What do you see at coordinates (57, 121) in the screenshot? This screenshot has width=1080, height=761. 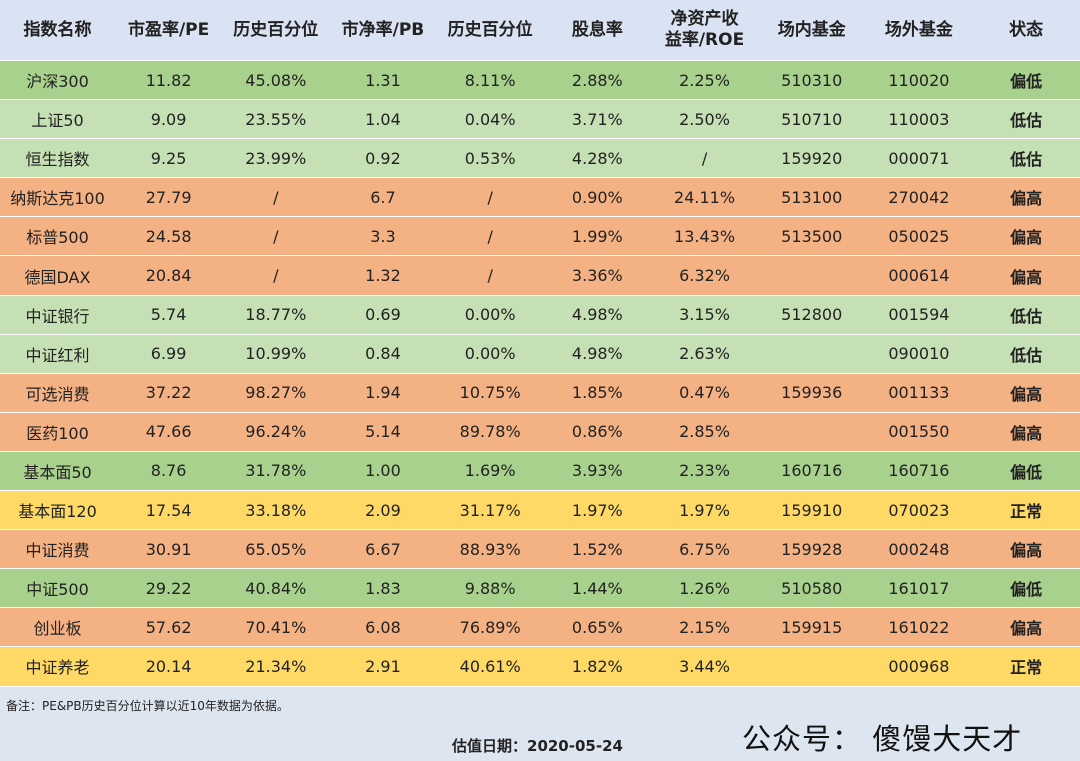 I see `table-cell: 上证50` at bounding box center [57, 121].